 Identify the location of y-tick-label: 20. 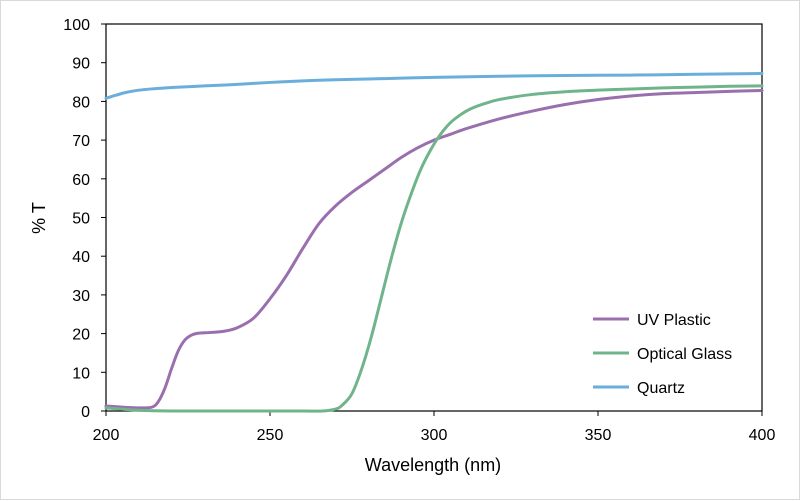
(81, 335).